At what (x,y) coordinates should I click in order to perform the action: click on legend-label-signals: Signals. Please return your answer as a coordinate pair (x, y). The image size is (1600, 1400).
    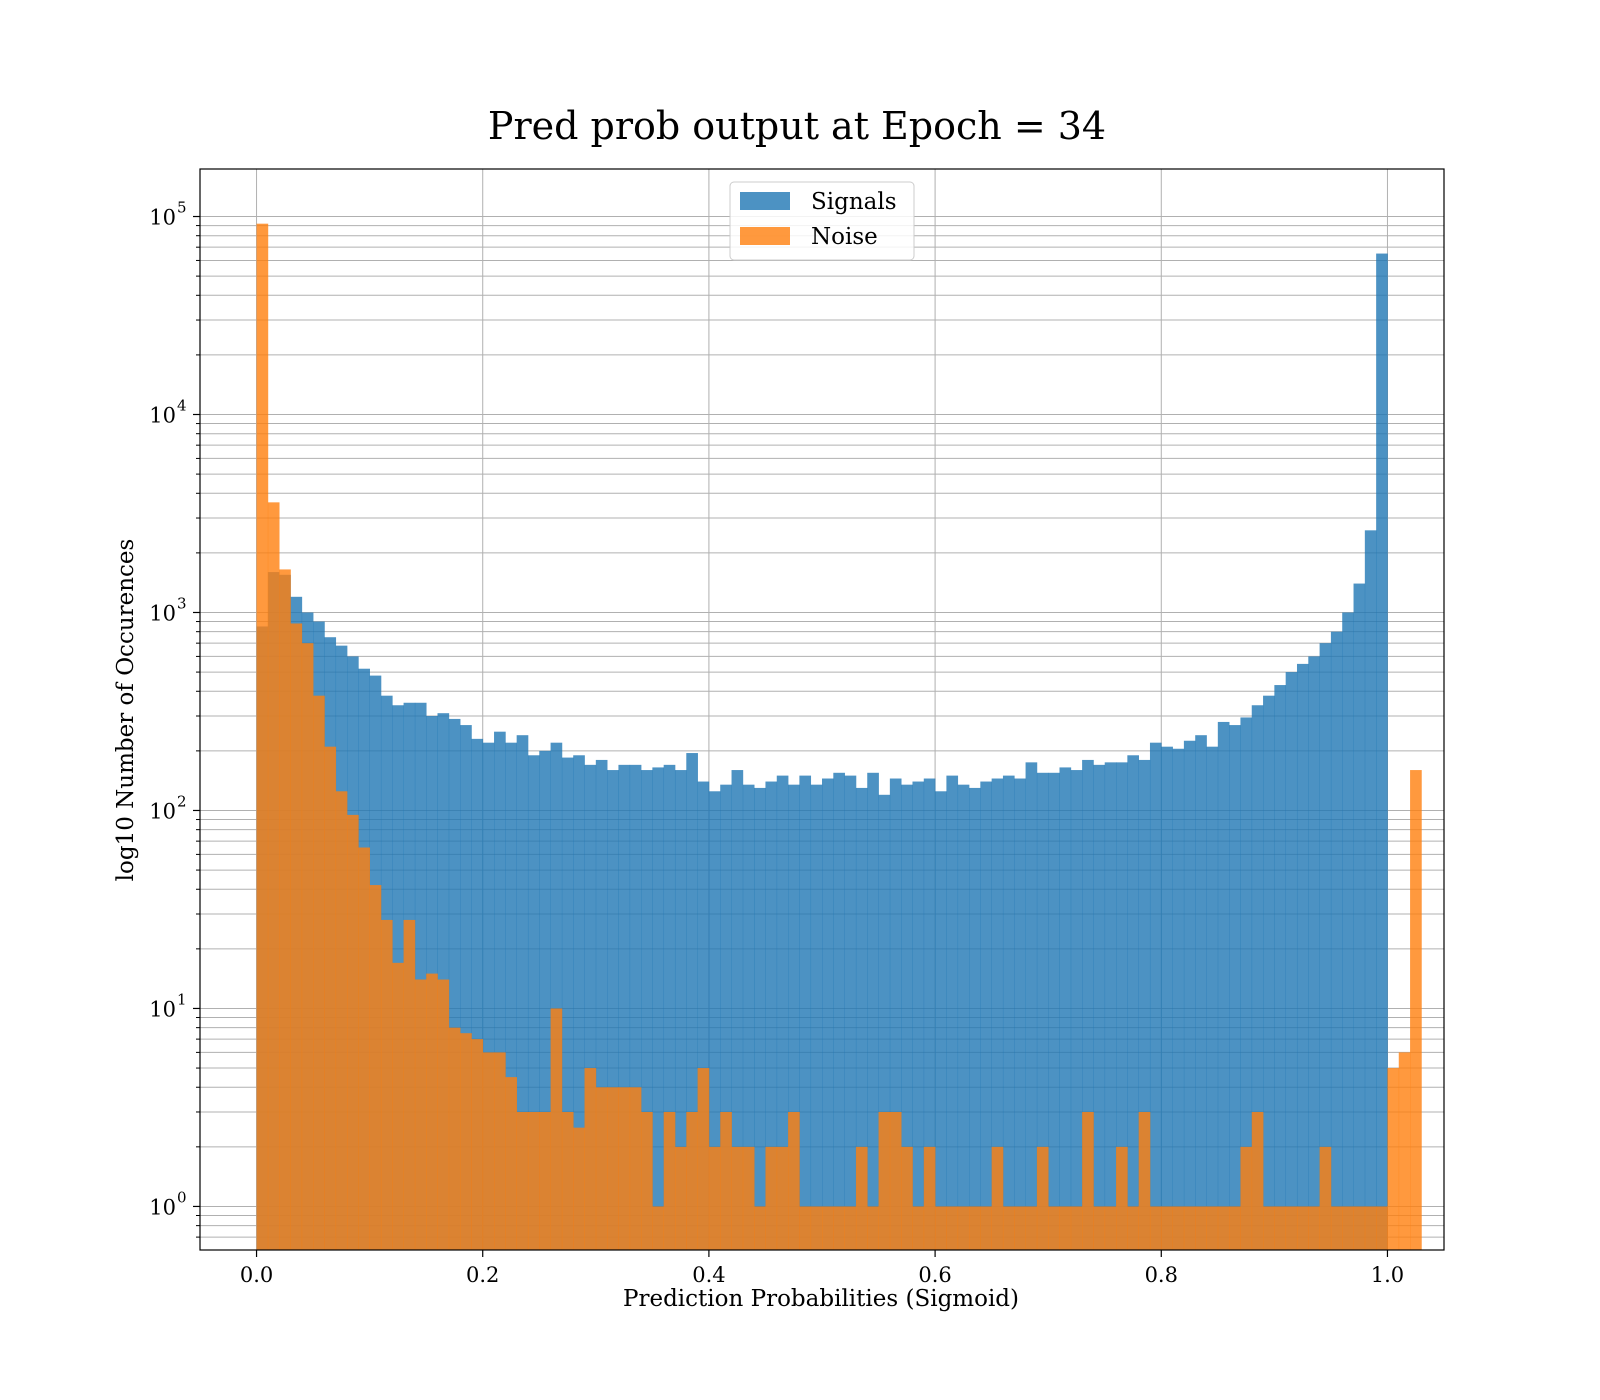
    Looking at the image, I should click on (854, 202).